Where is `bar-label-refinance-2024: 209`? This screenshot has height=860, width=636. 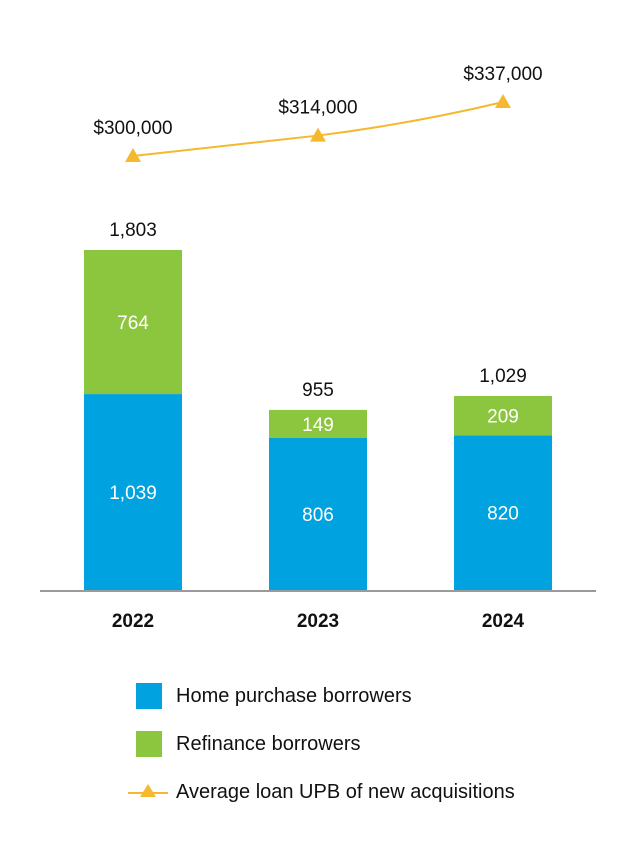
bar-label-refinance-2024: 209 is located at coordinates (503, 417).